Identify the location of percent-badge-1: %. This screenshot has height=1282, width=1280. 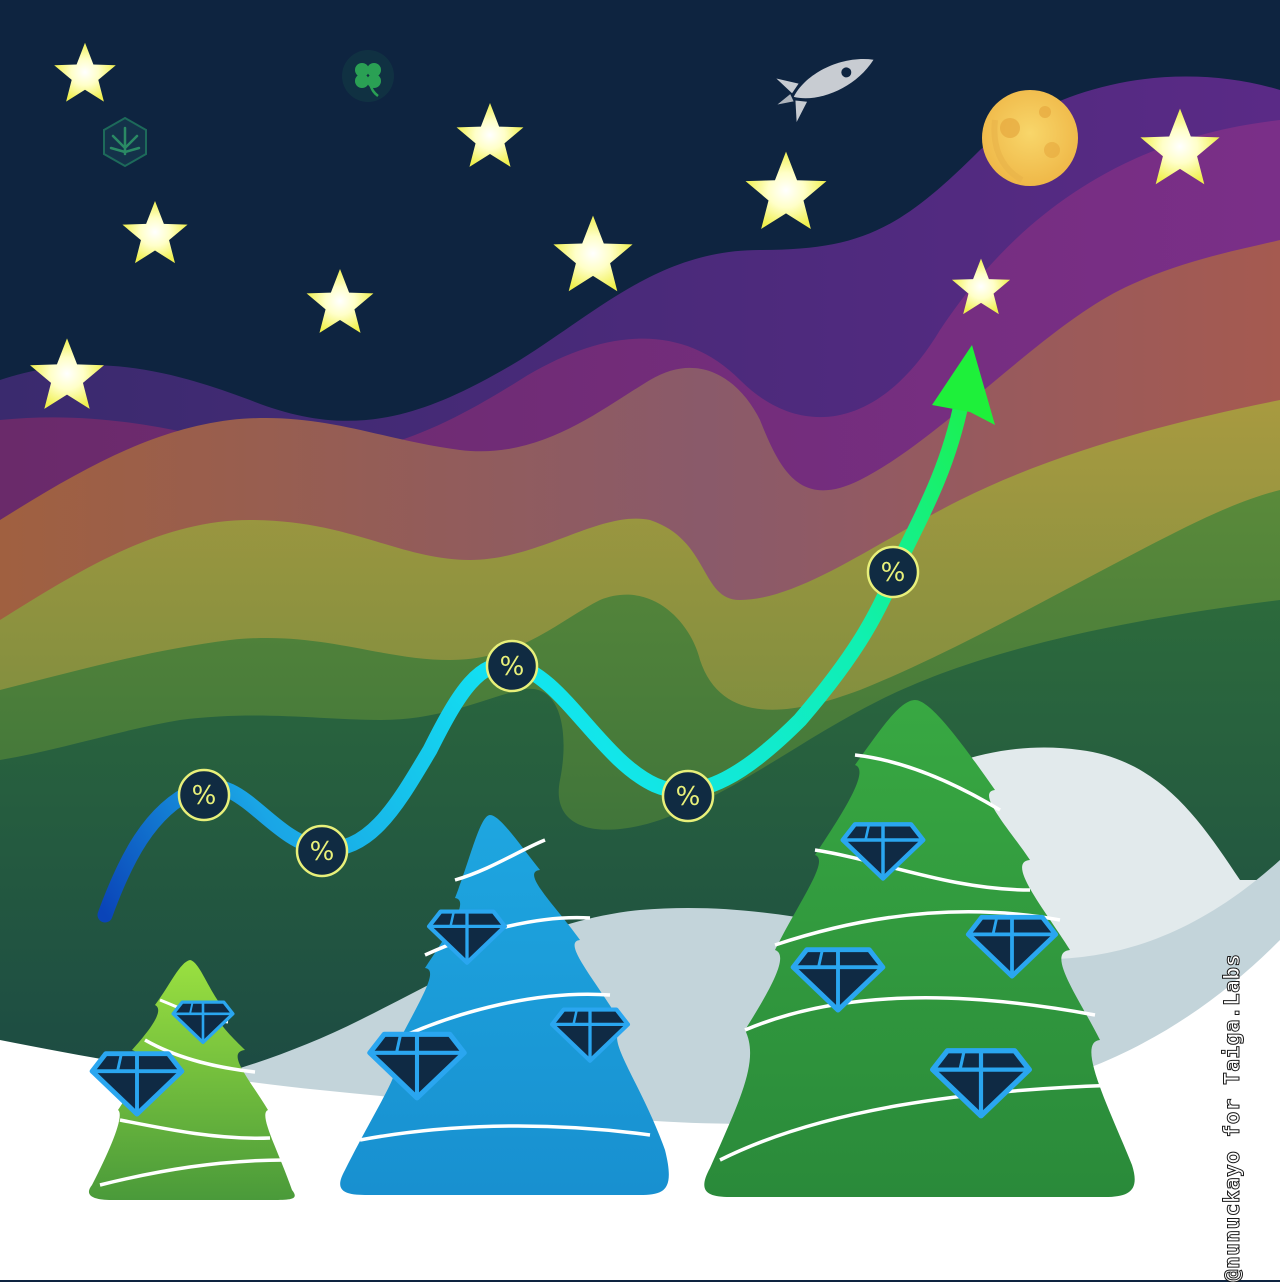
(204, 795).